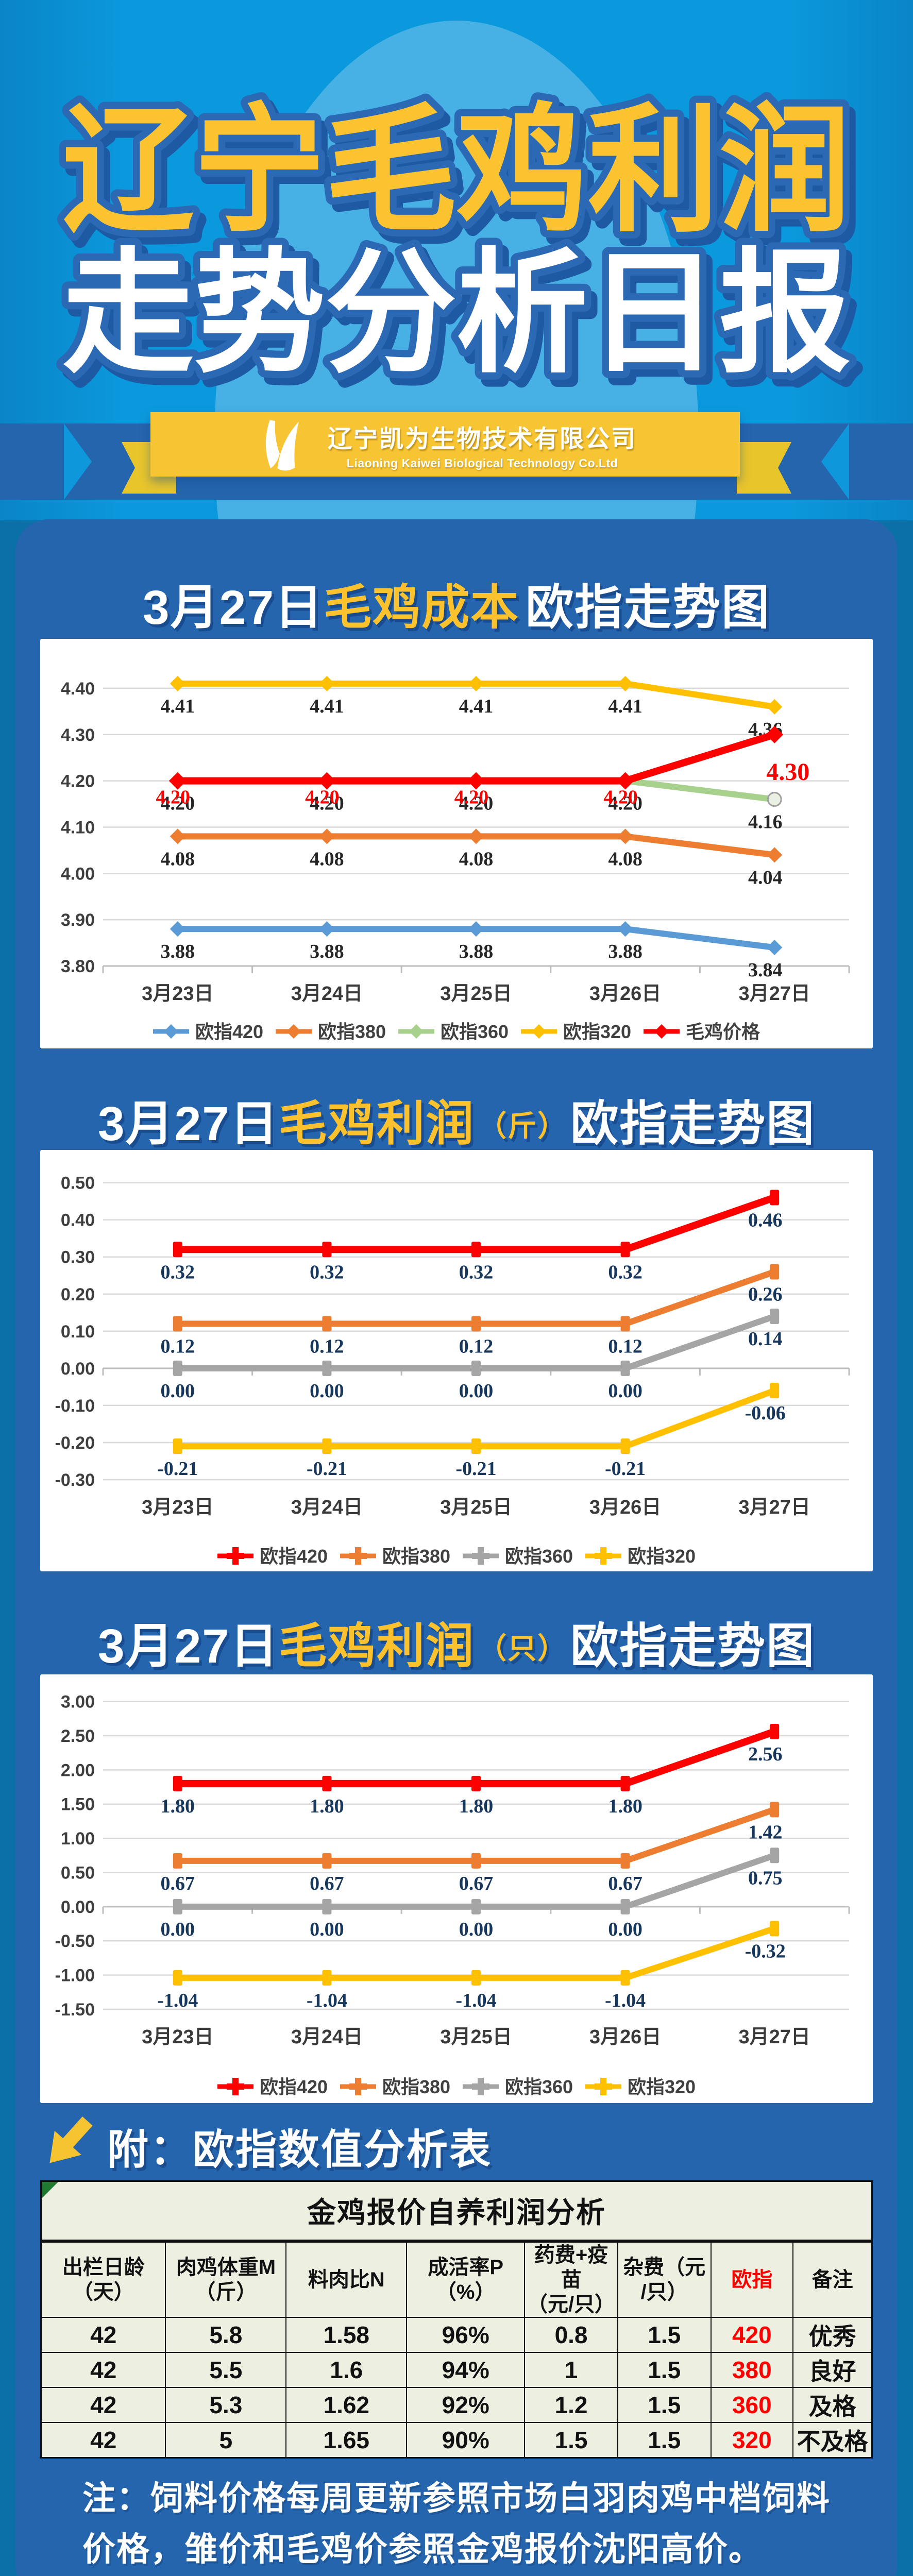 This screenshot has width=913, height=2576. Describe the element at coordinates (764, 468) in the screenshot. I see `ribbon-tail-right` at that location.